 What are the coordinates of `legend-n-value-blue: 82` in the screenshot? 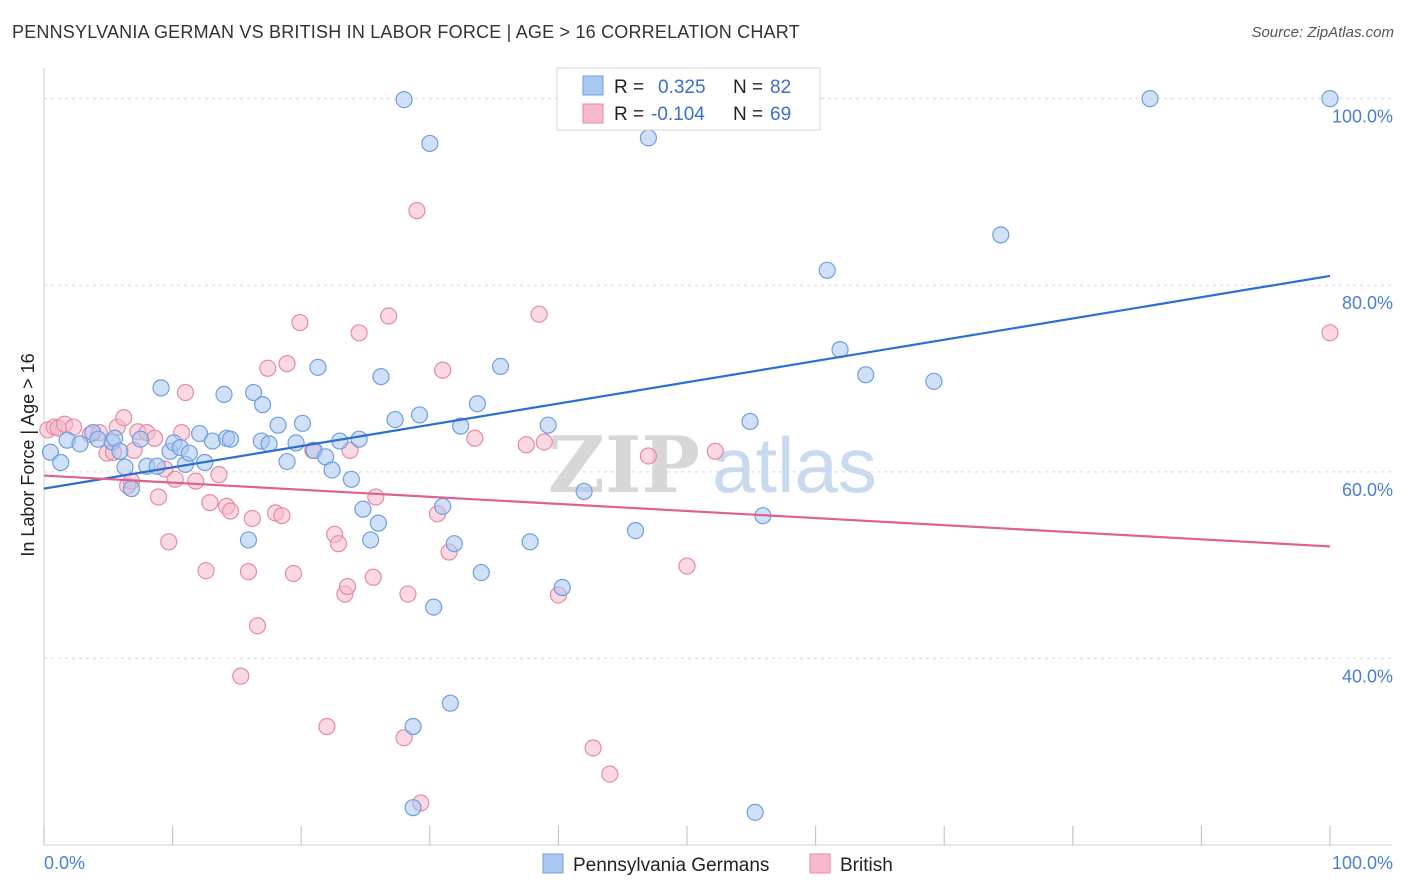 It's located at (780, 87).